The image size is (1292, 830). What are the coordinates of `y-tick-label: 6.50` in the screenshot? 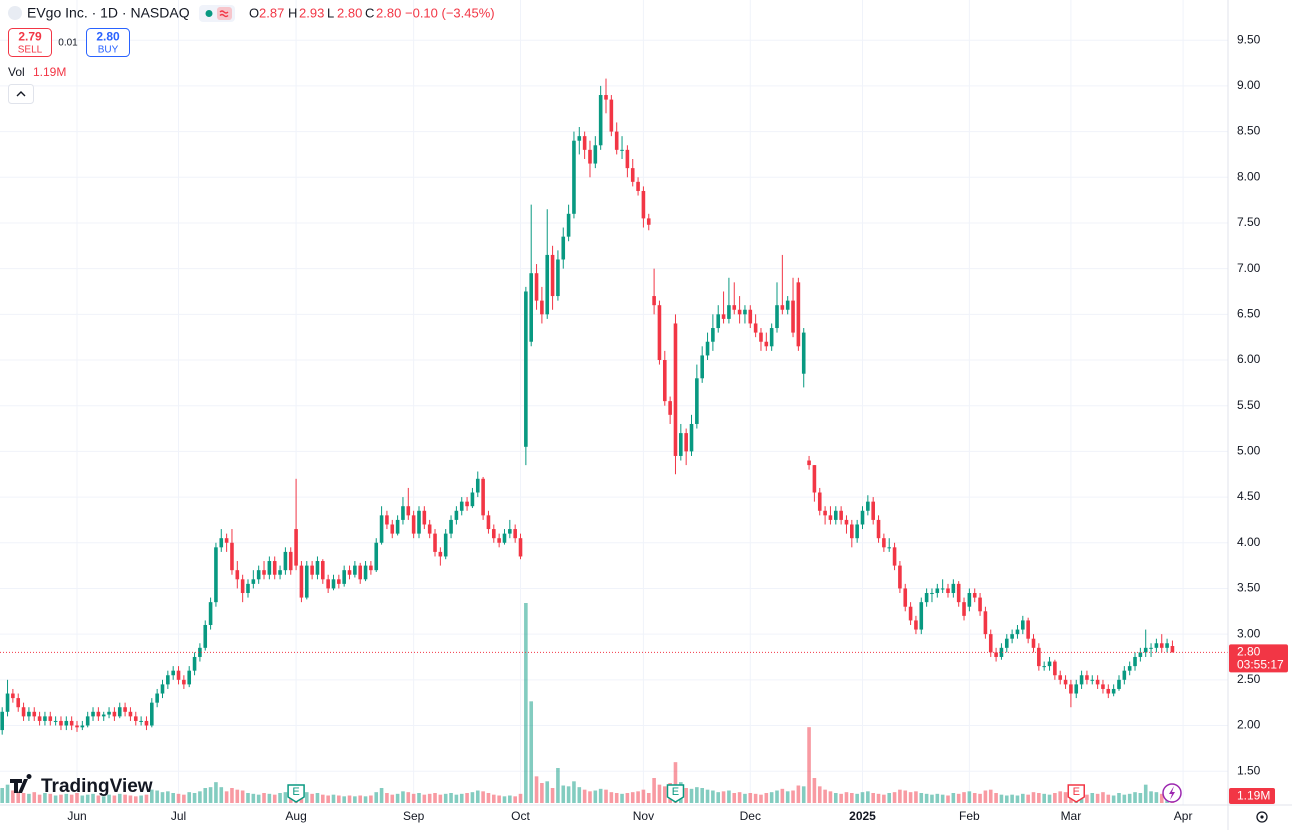 It's located at (1249, 313).